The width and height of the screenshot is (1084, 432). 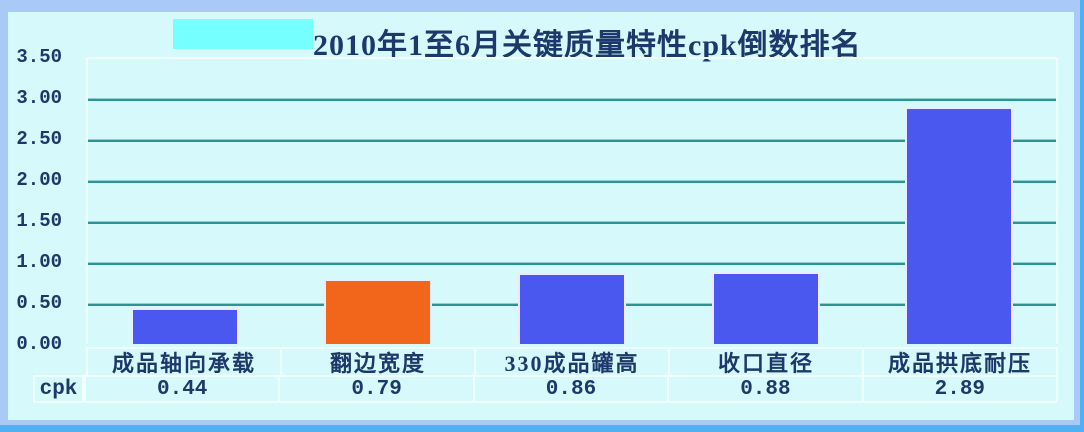 What do you see at coordinates (39, 344) in the screenshot?
I see `y-tick-label: 0.00` at bounding box center [39, 344].